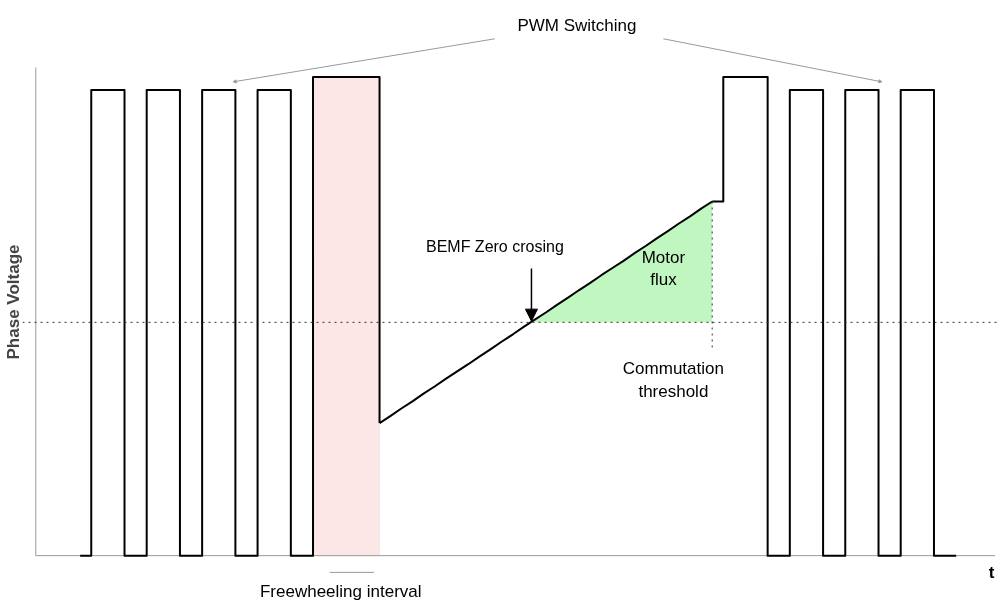 Image resolution: width=1003 pixels, height=606 pixels. I want to click on annotation: Motor flux, so click(663, 268).